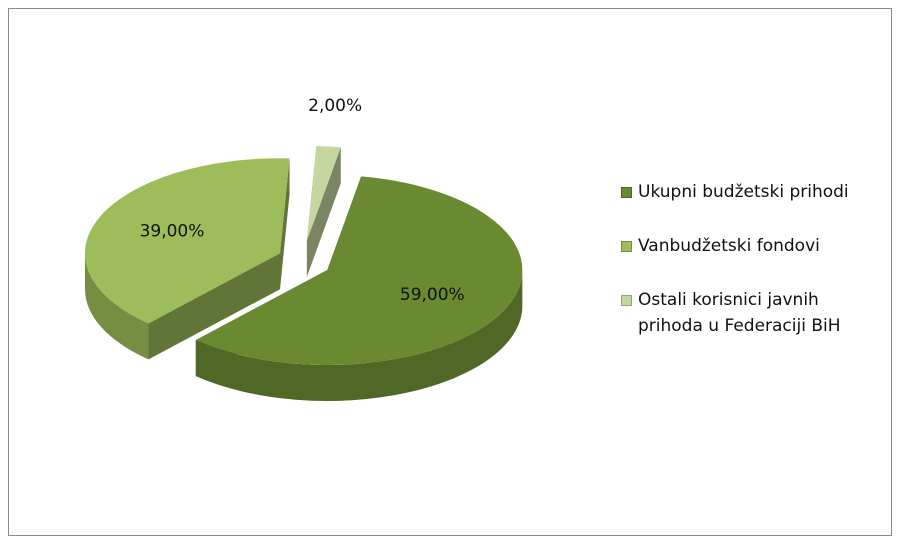 The image size is (902, 546). I want to click on legend-item: Ukupni budžetski prihodi, so click(756, 192).